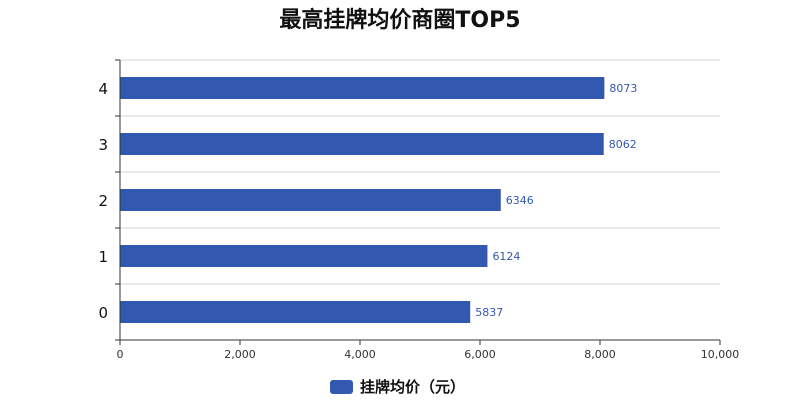  Describe the element at coordinates (240, 354) in the screenshot. I see `x-tick-label: 2,000` at that location.